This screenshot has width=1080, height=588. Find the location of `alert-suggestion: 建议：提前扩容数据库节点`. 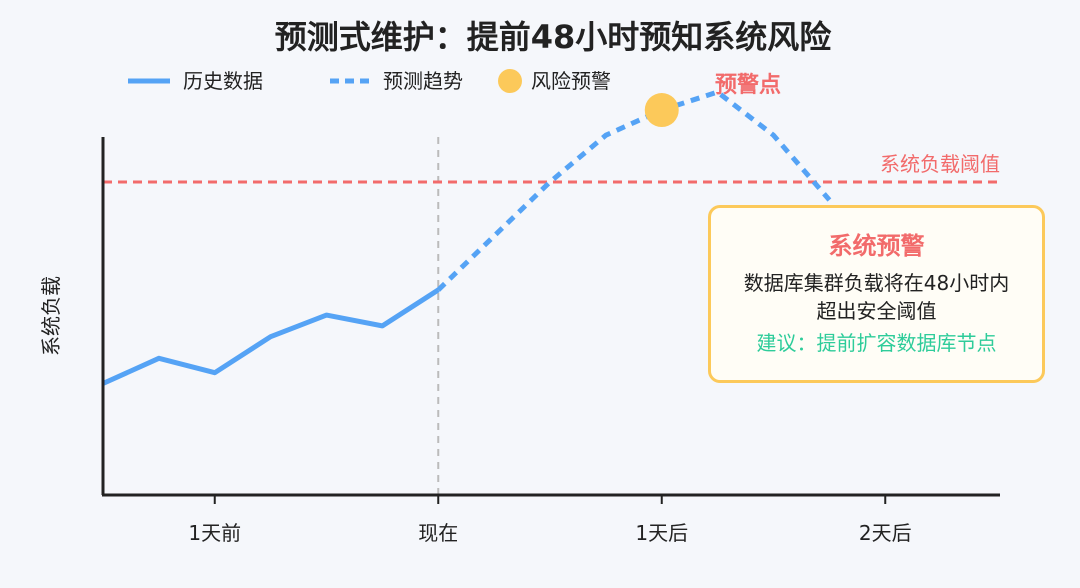

alert-suggestion: 建议：提前扩容数据库节点 is located at coordinates (876, 343).